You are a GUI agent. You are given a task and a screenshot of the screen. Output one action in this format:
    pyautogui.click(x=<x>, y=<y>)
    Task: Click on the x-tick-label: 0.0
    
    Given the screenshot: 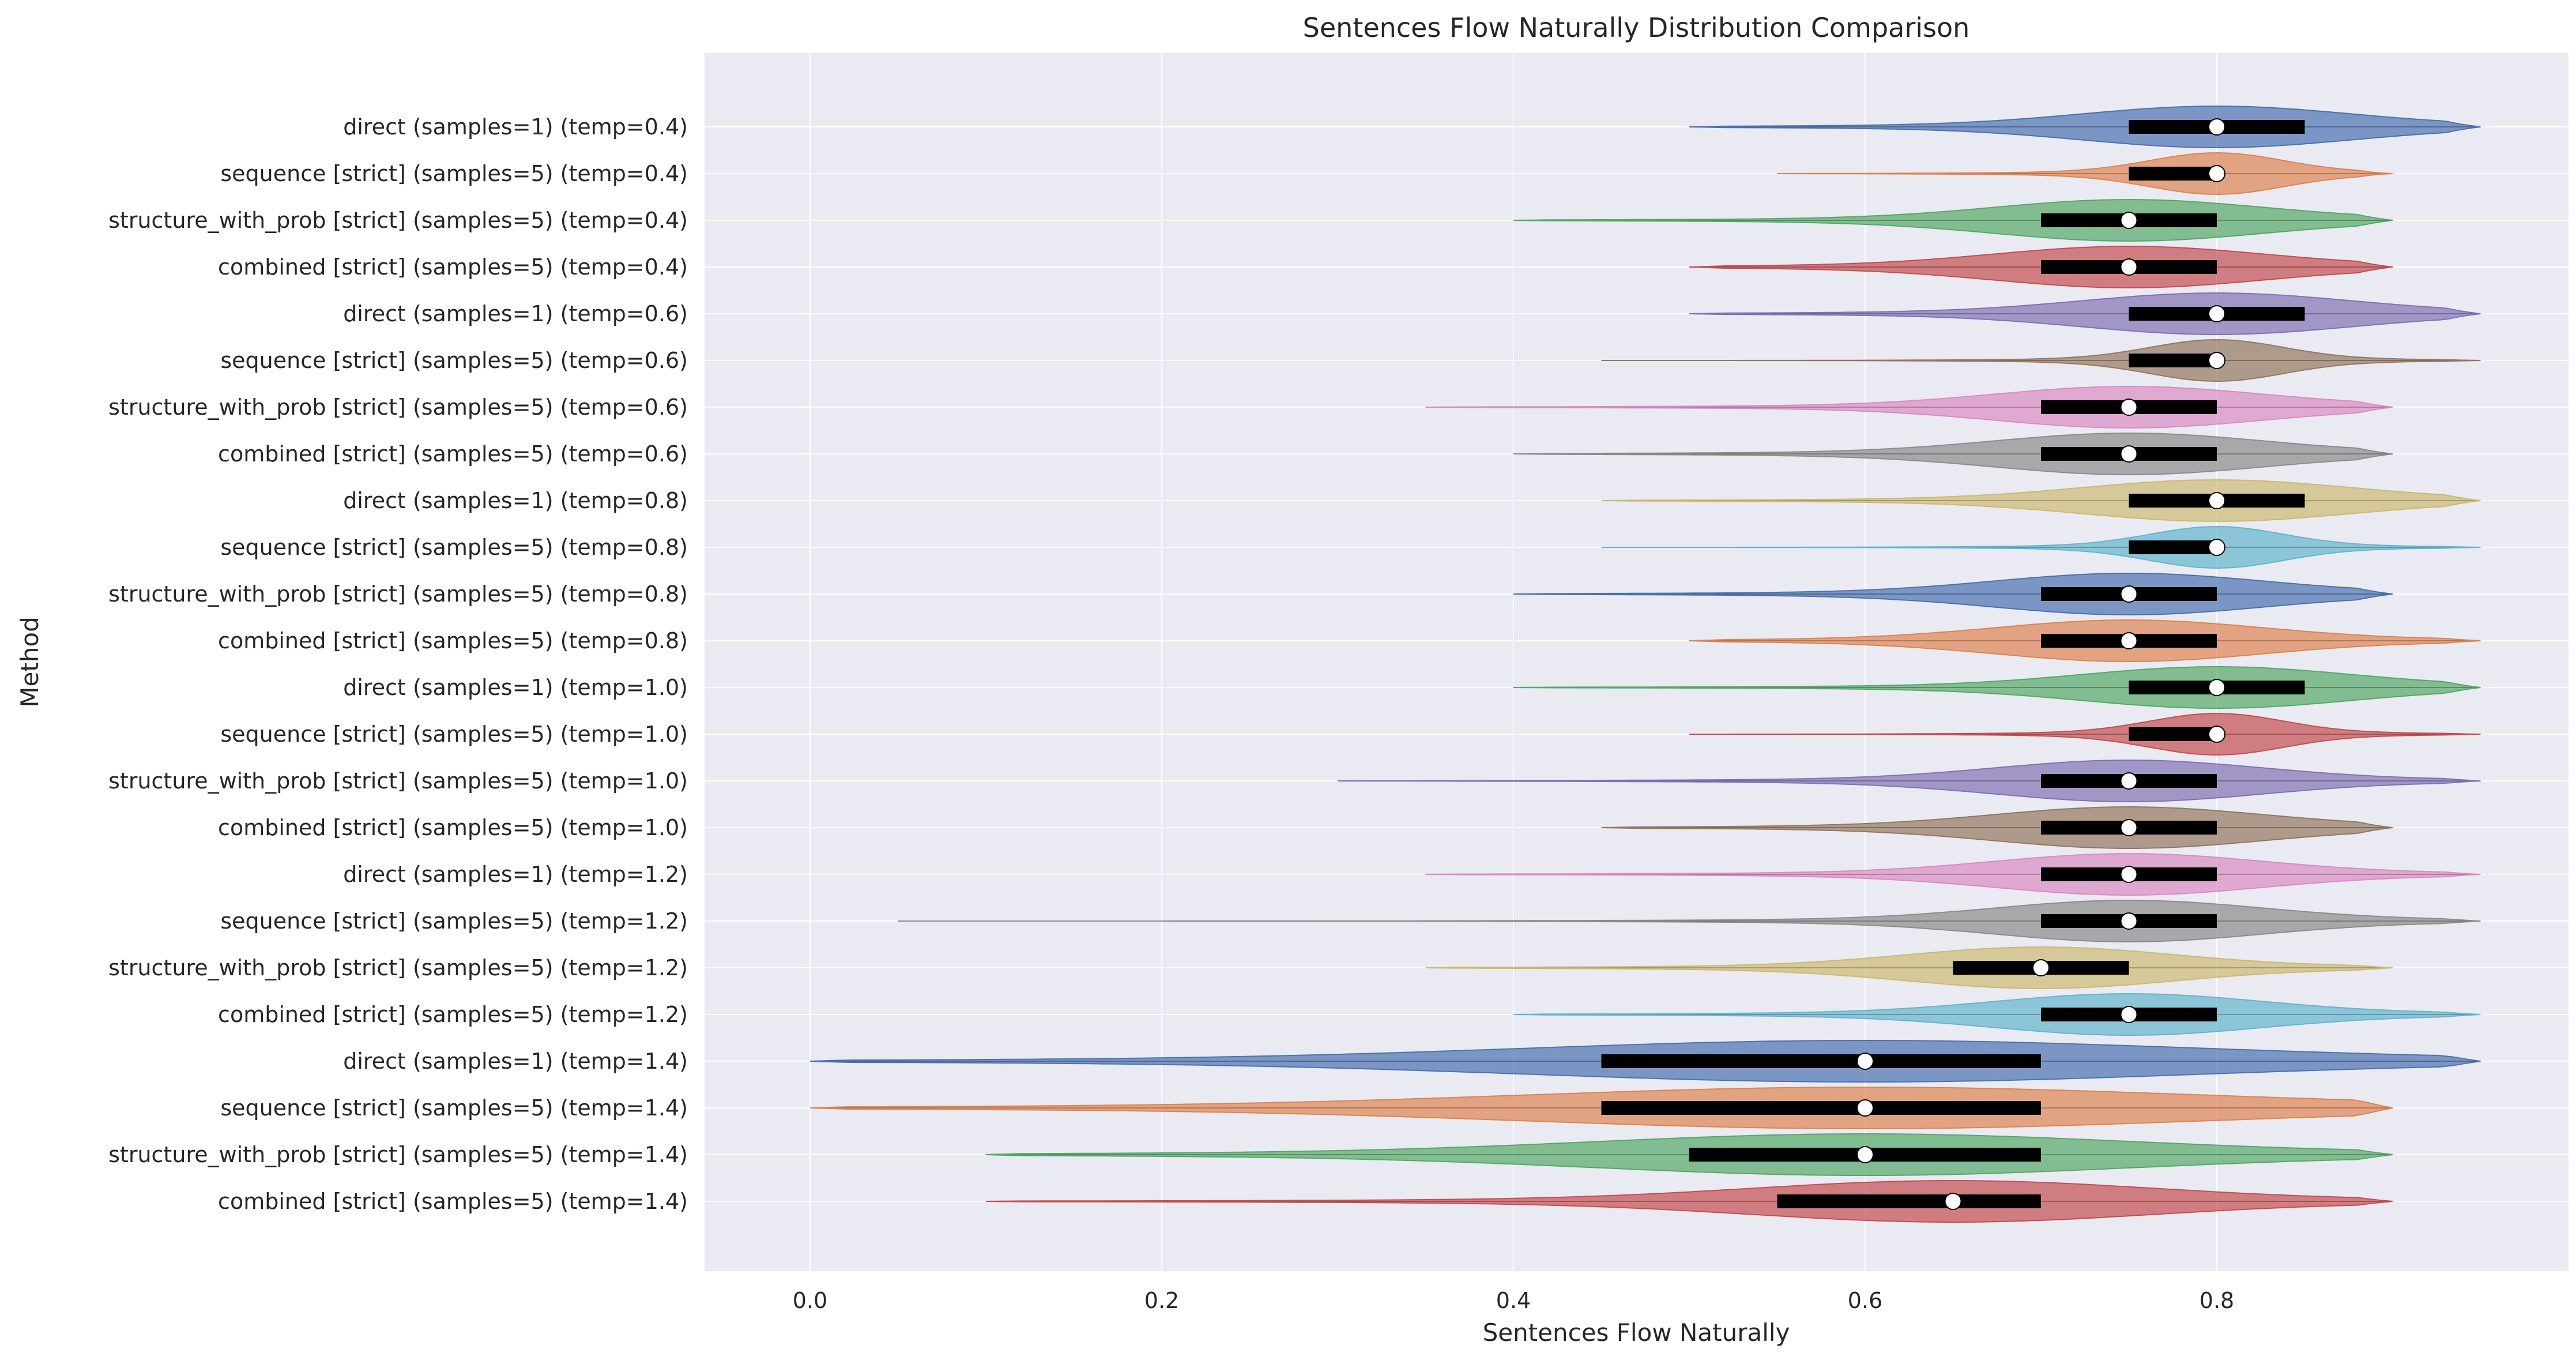 What is the action you would take?
    pyautogui.click(x=810, y=1301)
    